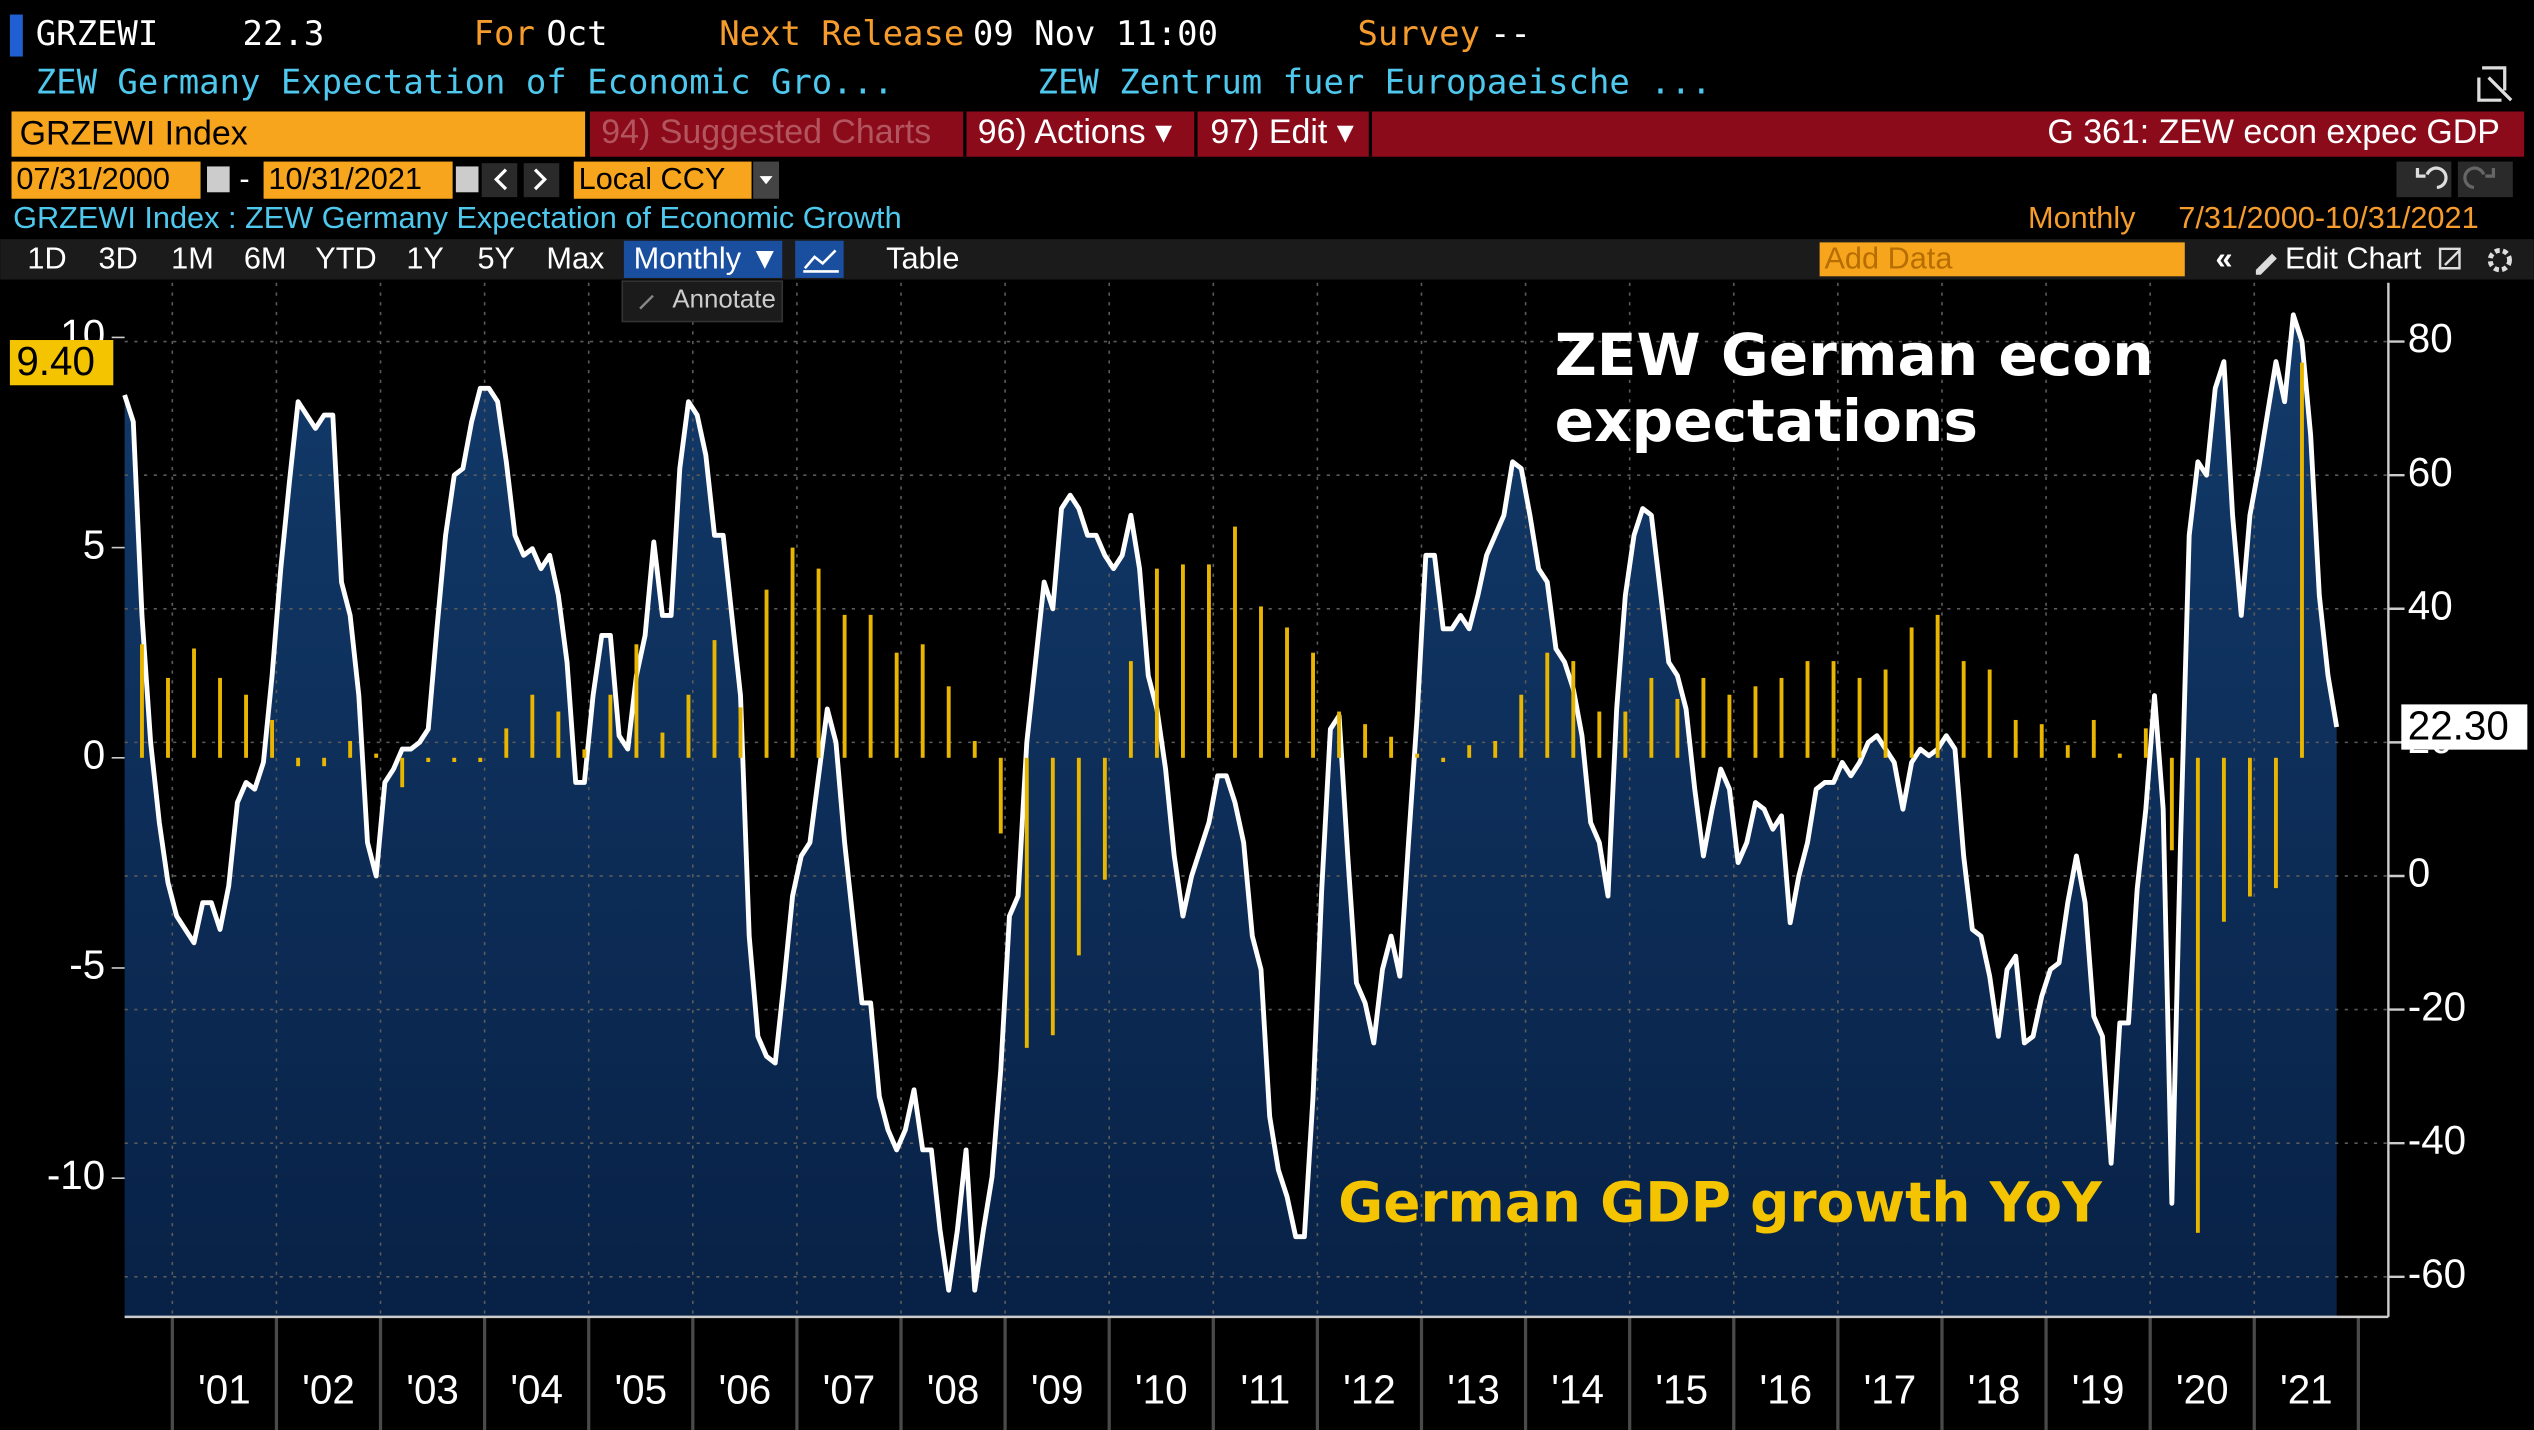 This screenshot has height=1430, width=2534. Describe the element at coordinates (2002, 259) in the screenshot. I see `add-data-field` at that location.